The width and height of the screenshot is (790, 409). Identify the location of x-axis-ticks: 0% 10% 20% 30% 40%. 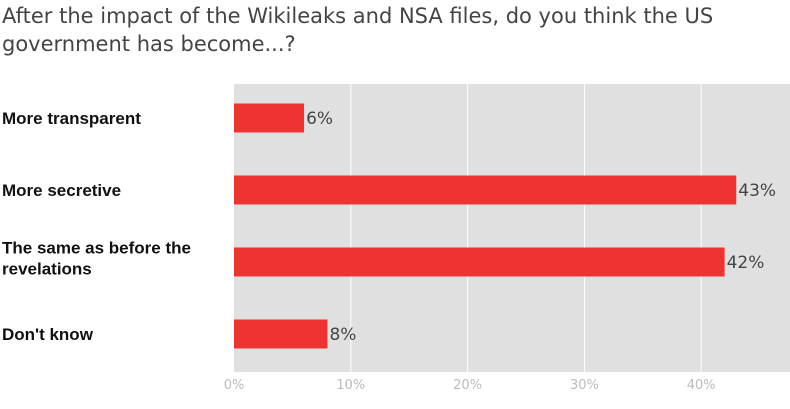
(470, 385).